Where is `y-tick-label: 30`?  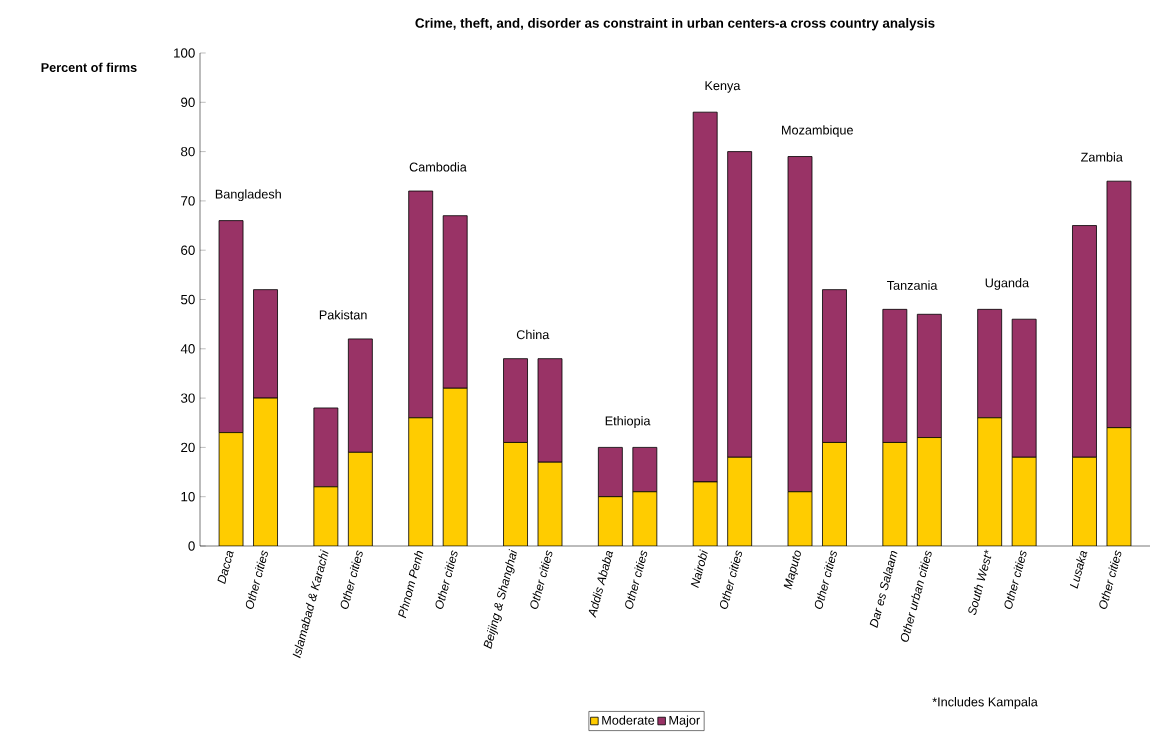 y-tick-label: 30 is located at coordinates (187, 398).